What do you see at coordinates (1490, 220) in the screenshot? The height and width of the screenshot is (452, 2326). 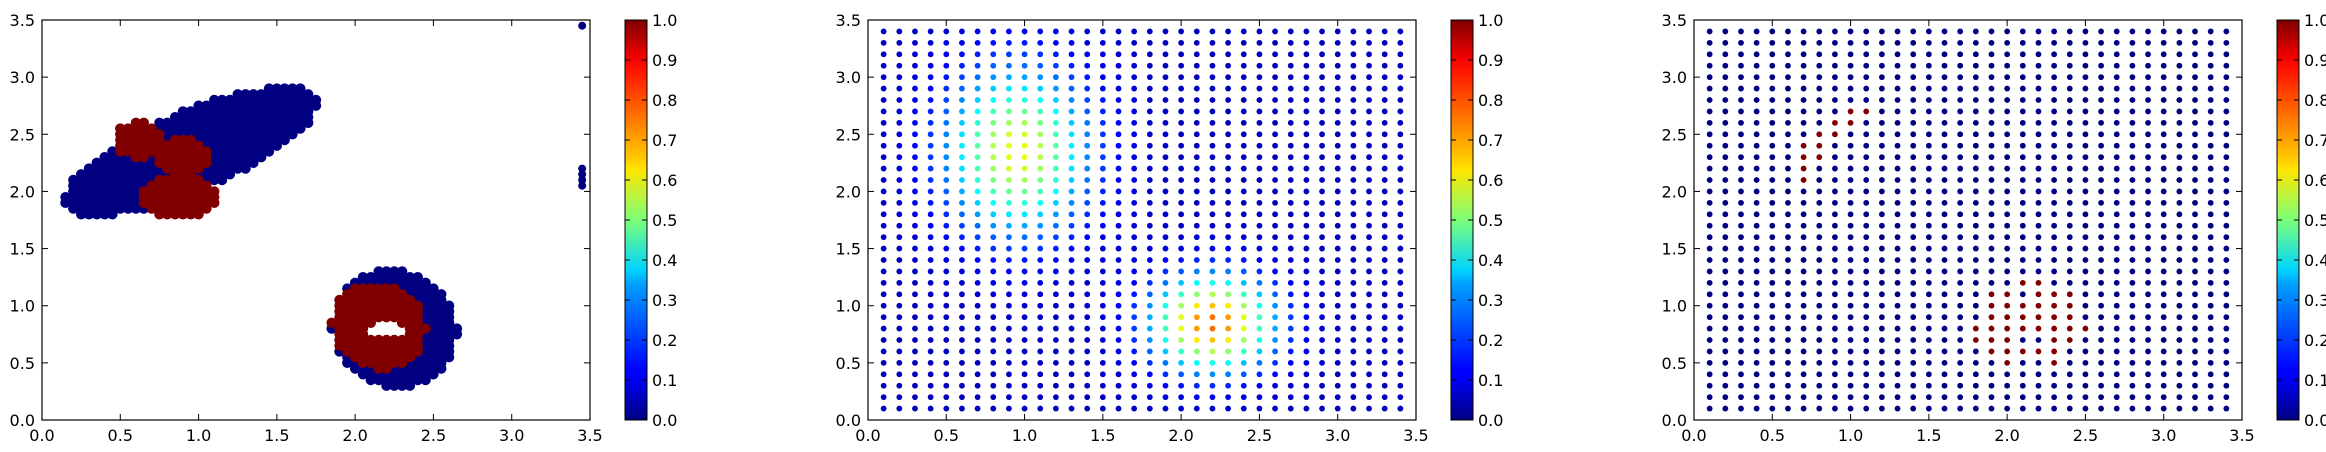 I see `colorbar-tick-label: 0.5` at bounding box center [1490, 220].